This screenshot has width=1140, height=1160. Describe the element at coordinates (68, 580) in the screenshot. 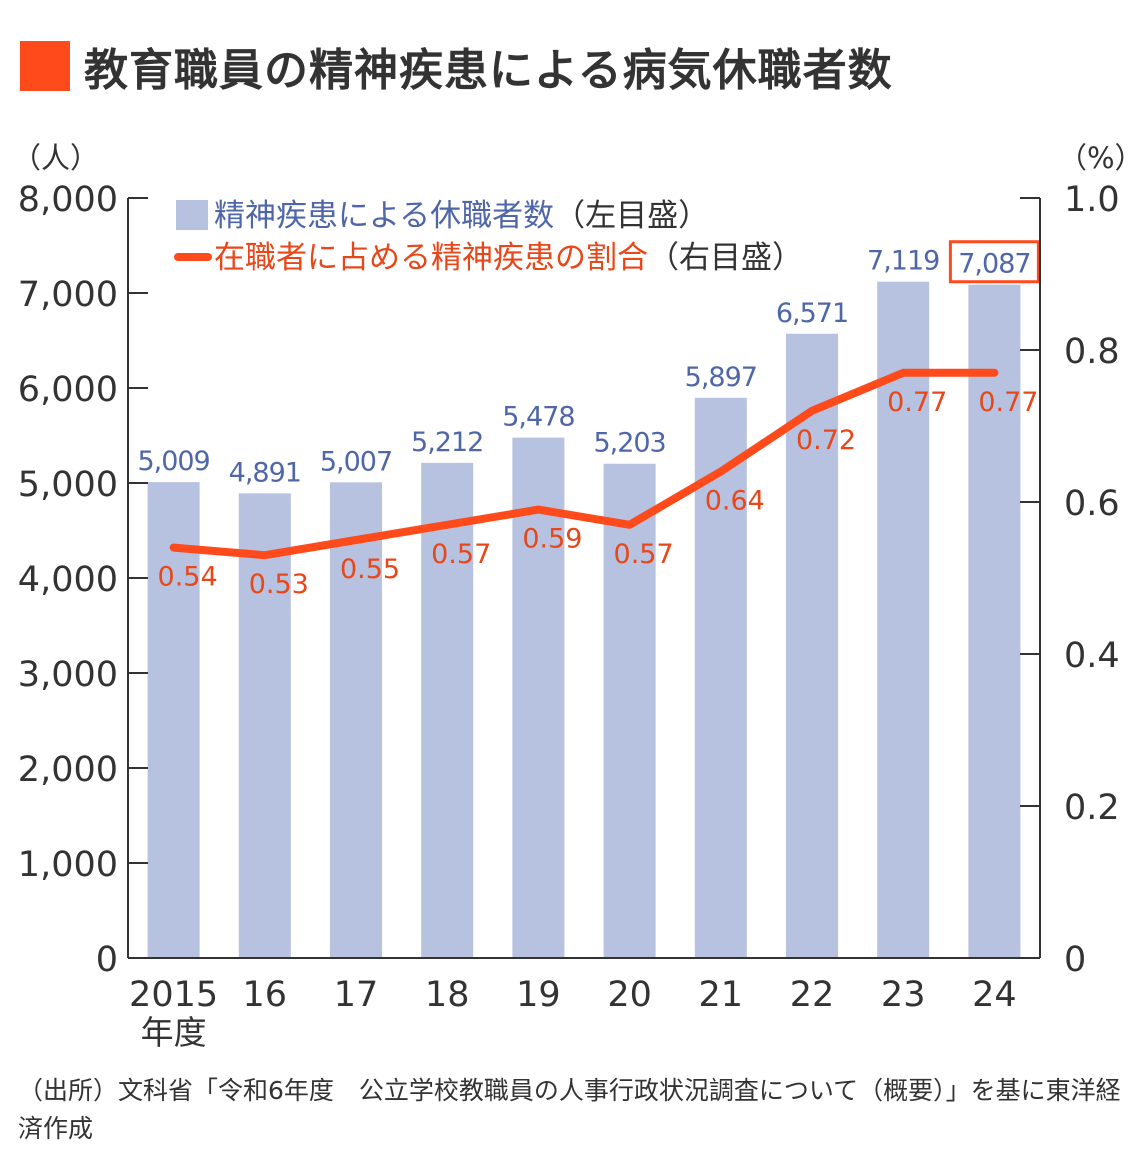

I see `y-left-tick-label-4: 4,000` at that location.